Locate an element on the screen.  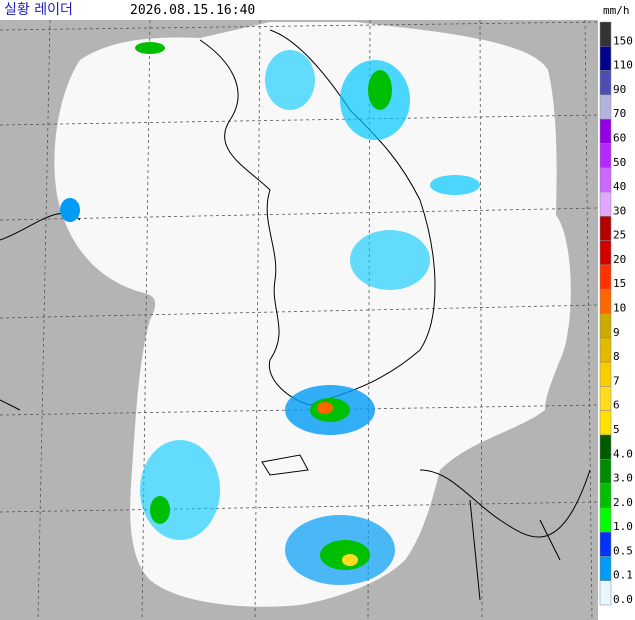
legend-label: 9 is located at coordinates (616, 332).